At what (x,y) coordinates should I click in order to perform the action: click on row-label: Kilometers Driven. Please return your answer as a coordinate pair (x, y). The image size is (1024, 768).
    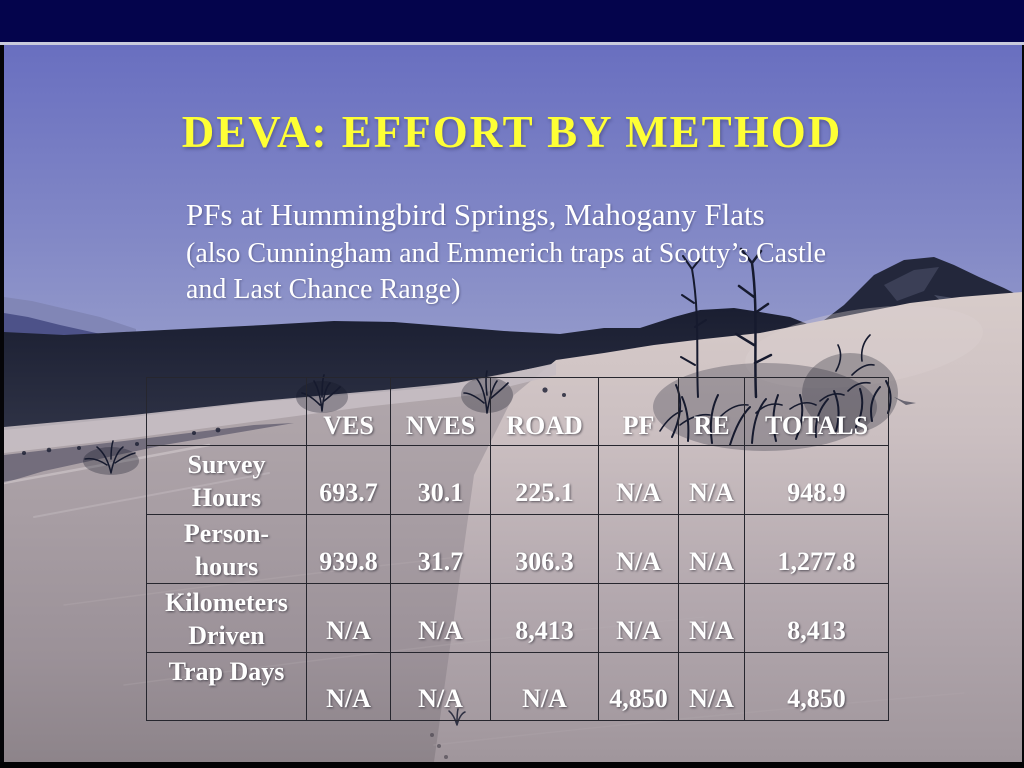
    Looking at the image, I should click on (226, 618).